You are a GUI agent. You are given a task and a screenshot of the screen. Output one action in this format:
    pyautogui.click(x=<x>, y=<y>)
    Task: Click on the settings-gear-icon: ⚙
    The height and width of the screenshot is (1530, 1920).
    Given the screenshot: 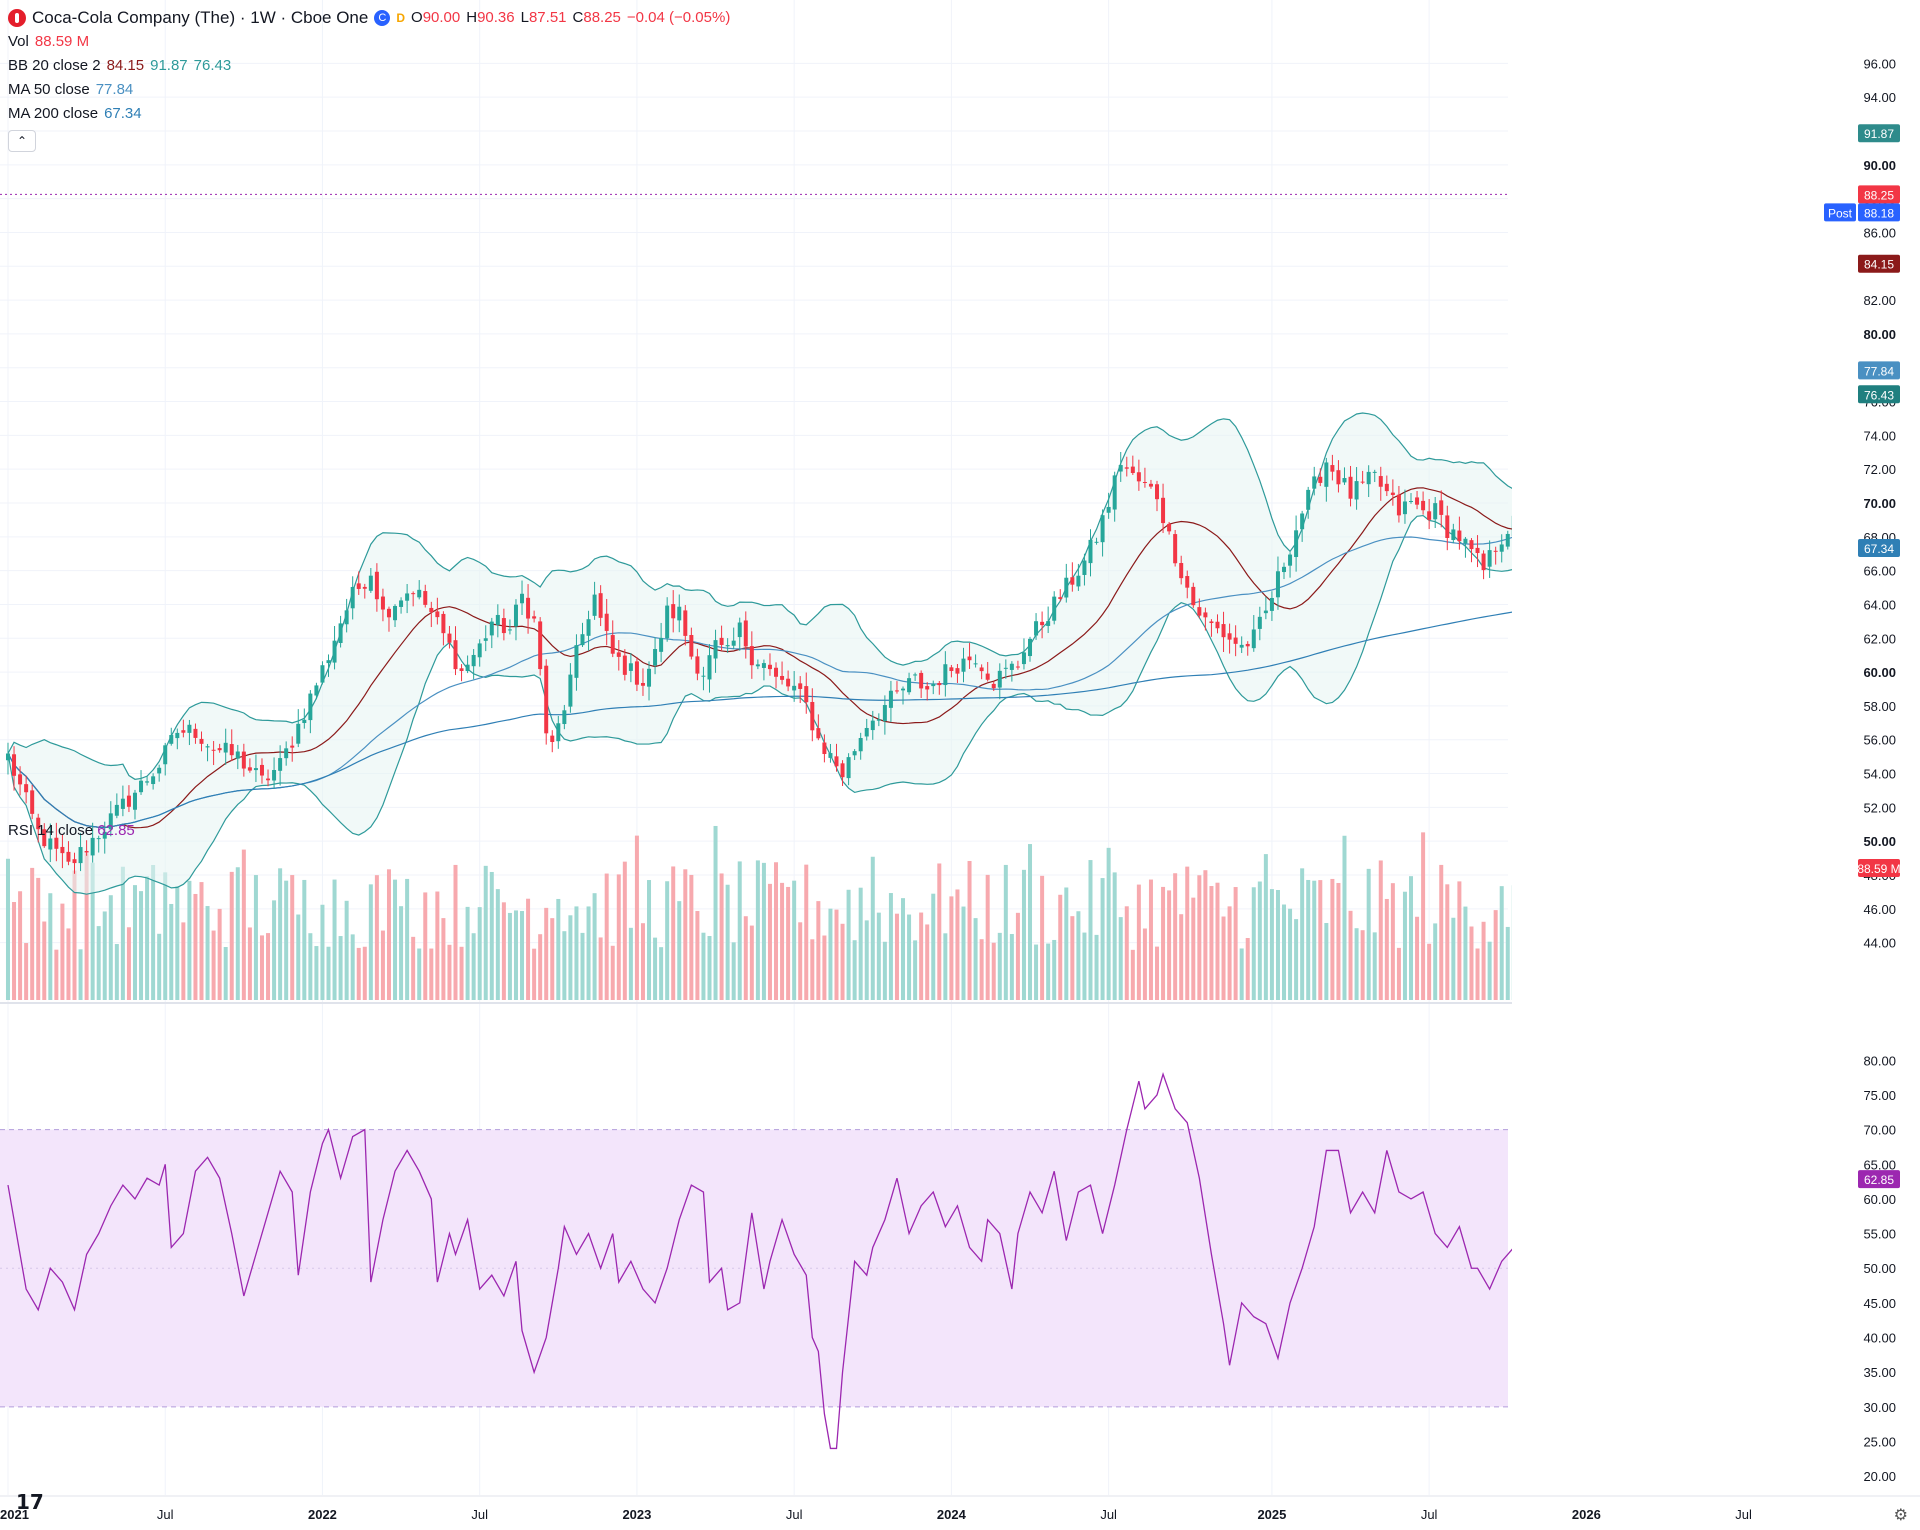 What is the action you would take?
    pyautogui.click(x=1900, y=1515)
    